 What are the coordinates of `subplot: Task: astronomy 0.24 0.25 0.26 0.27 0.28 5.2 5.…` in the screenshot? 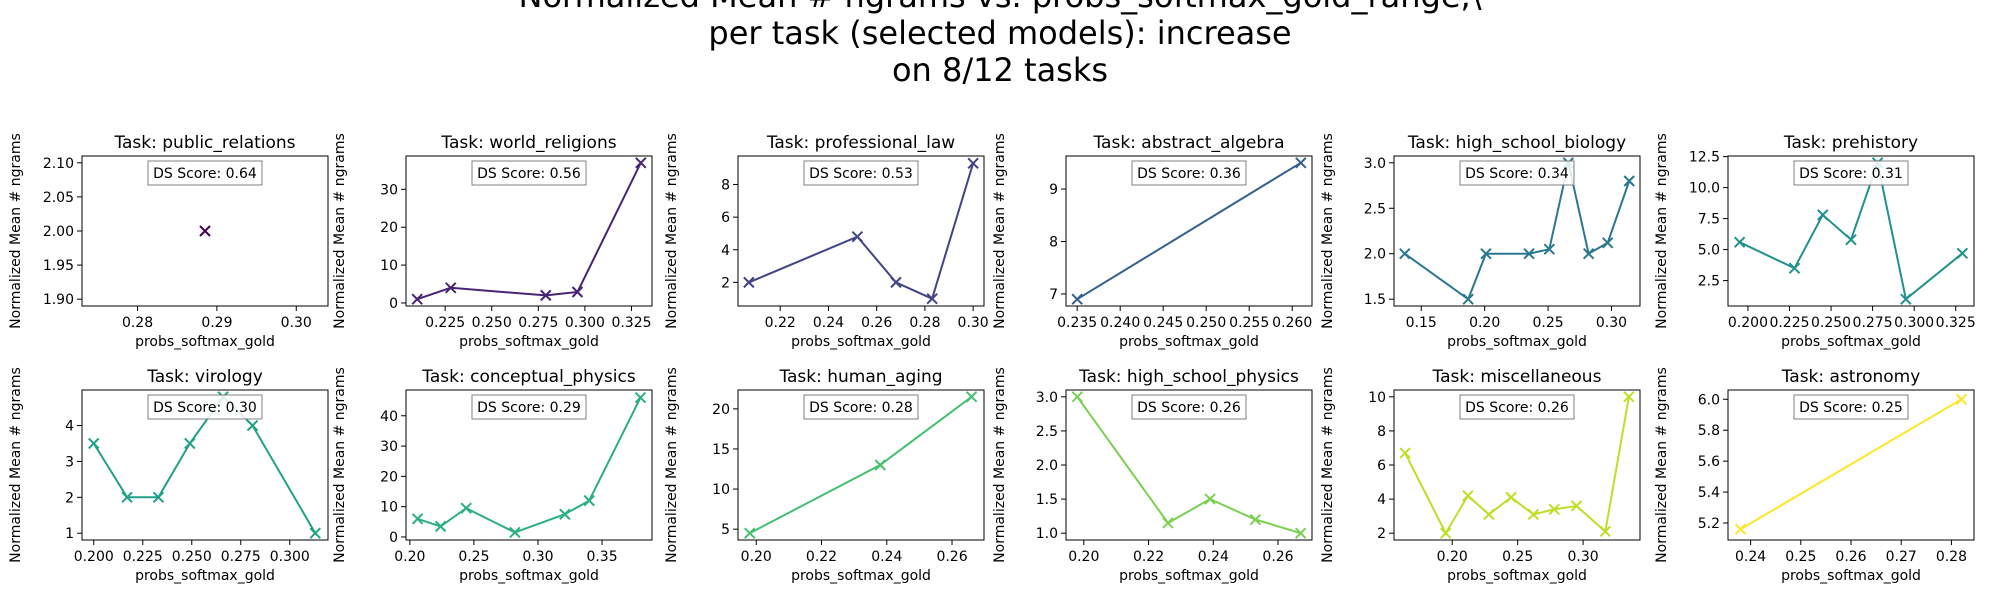 It's located at (1814, 475).